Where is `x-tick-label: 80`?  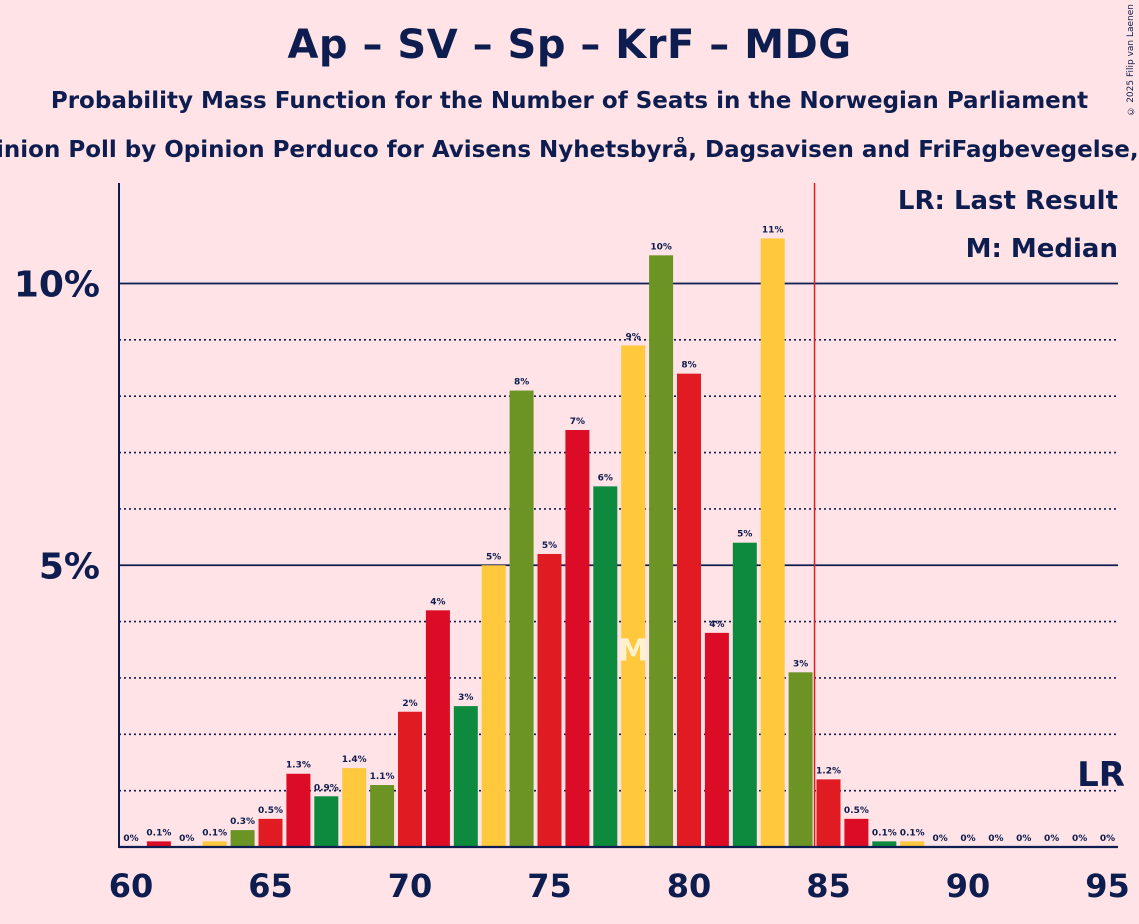 x-tick-label: 80 is located at coordinates (689, 886).